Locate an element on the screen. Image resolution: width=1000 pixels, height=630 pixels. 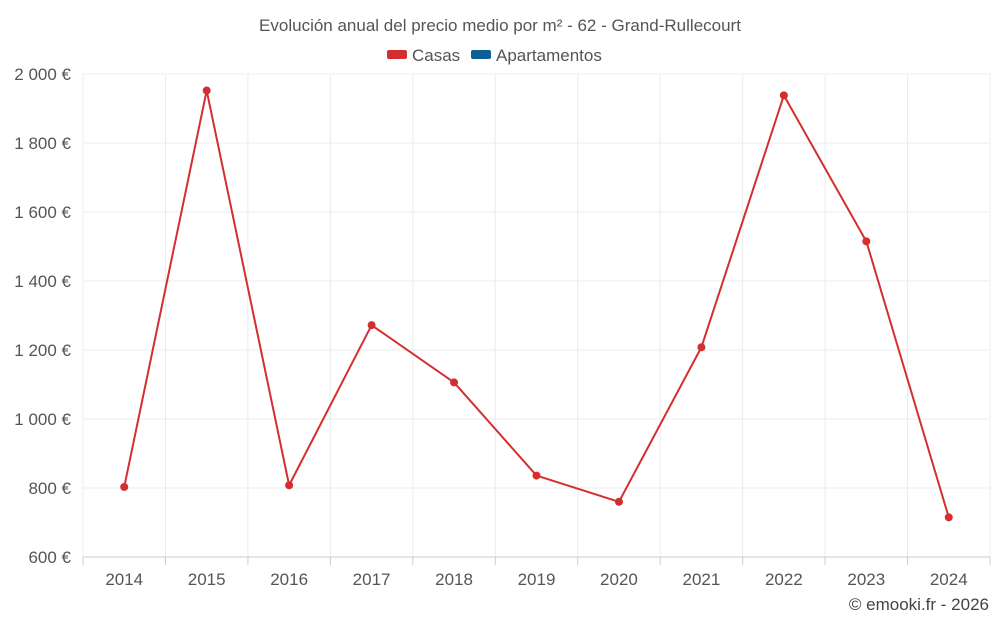
legend-swatch-casas is located at coordinates (397, 54).